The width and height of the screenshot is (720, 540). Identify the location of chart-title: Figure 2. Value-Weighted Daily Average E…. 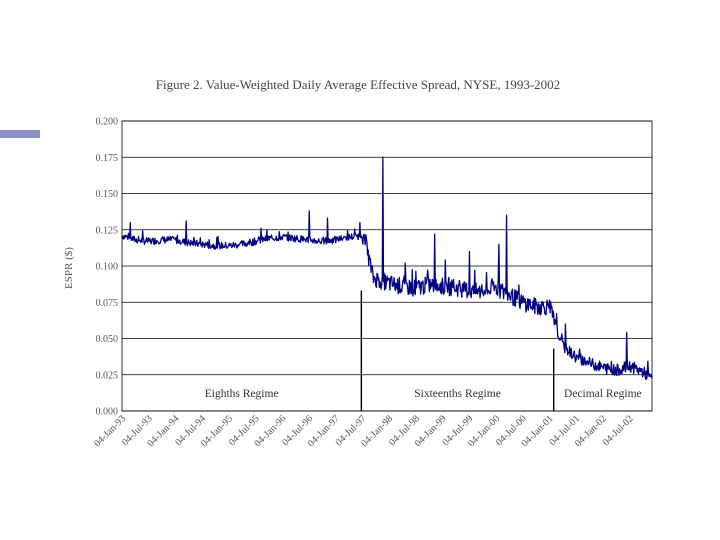
(358, 84).